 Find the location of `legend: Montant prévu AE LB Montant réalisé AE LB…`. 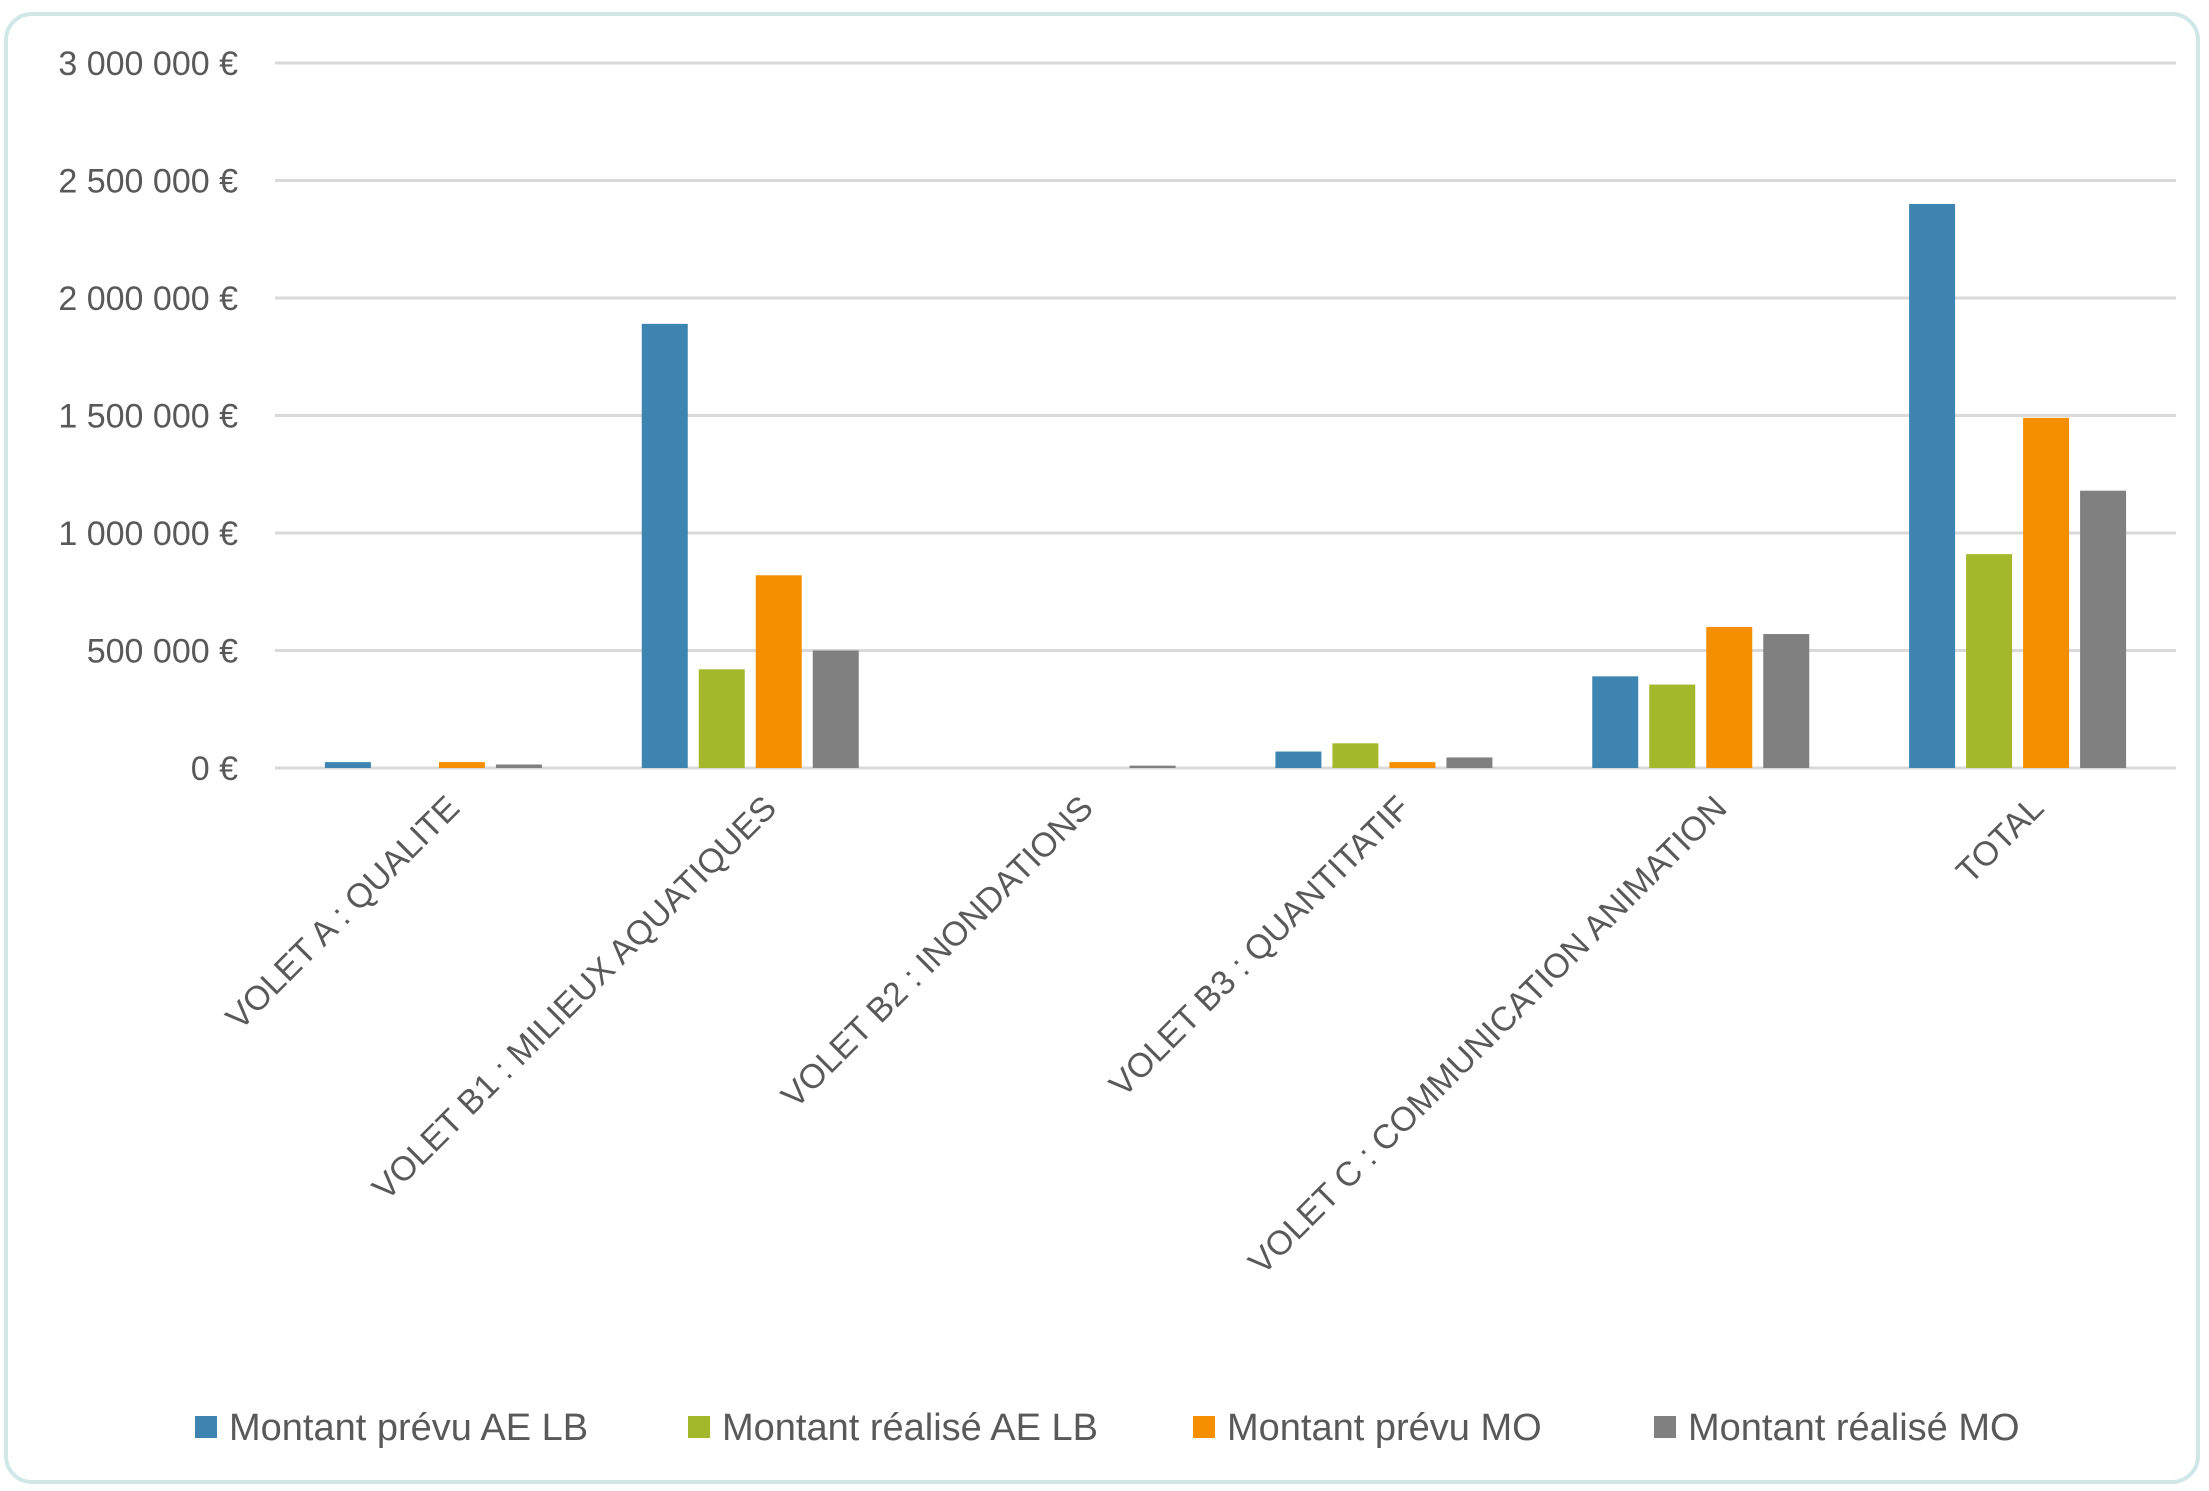

legend: Montant prévu AE LB Montant réalisé AE LB… is located at coordinates (1107, 1428).